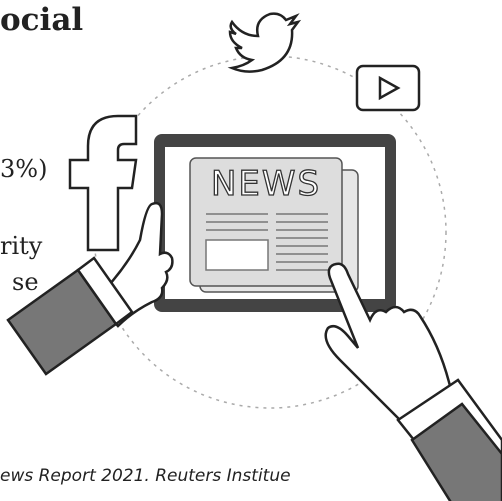  Describe the element at coordinates (103, 183) in the screenshot. I see `facebook-icon` at that location.